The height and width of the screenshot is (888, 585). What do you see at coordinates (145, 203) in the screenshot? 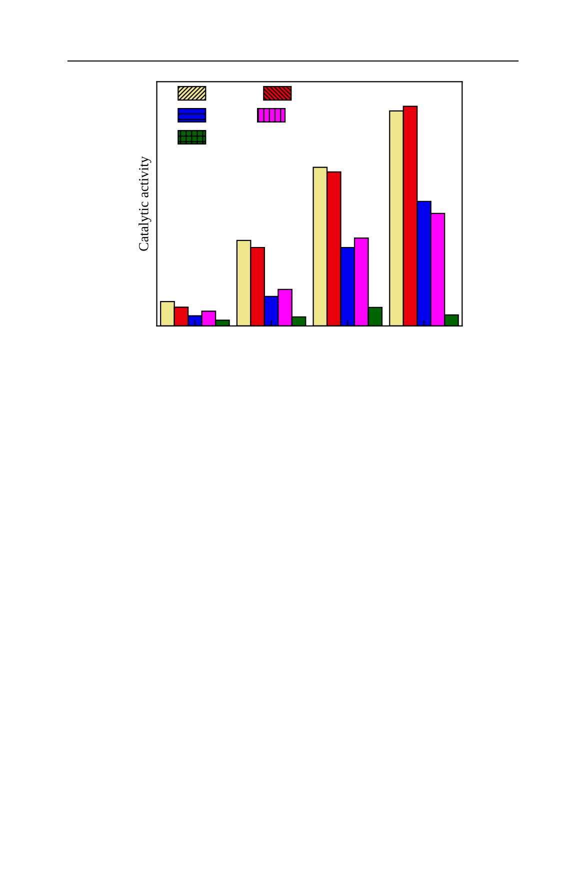
I see `y-axis-title: Catalytic activity` at bounding box center [145, 203].